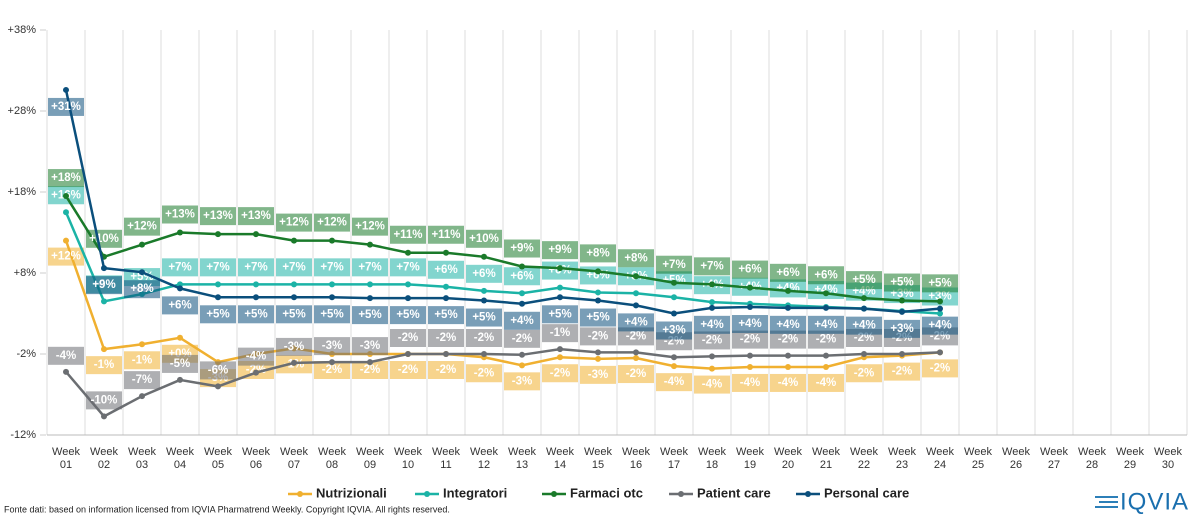  I want to click on data-label: -1%, so click(560, 333).